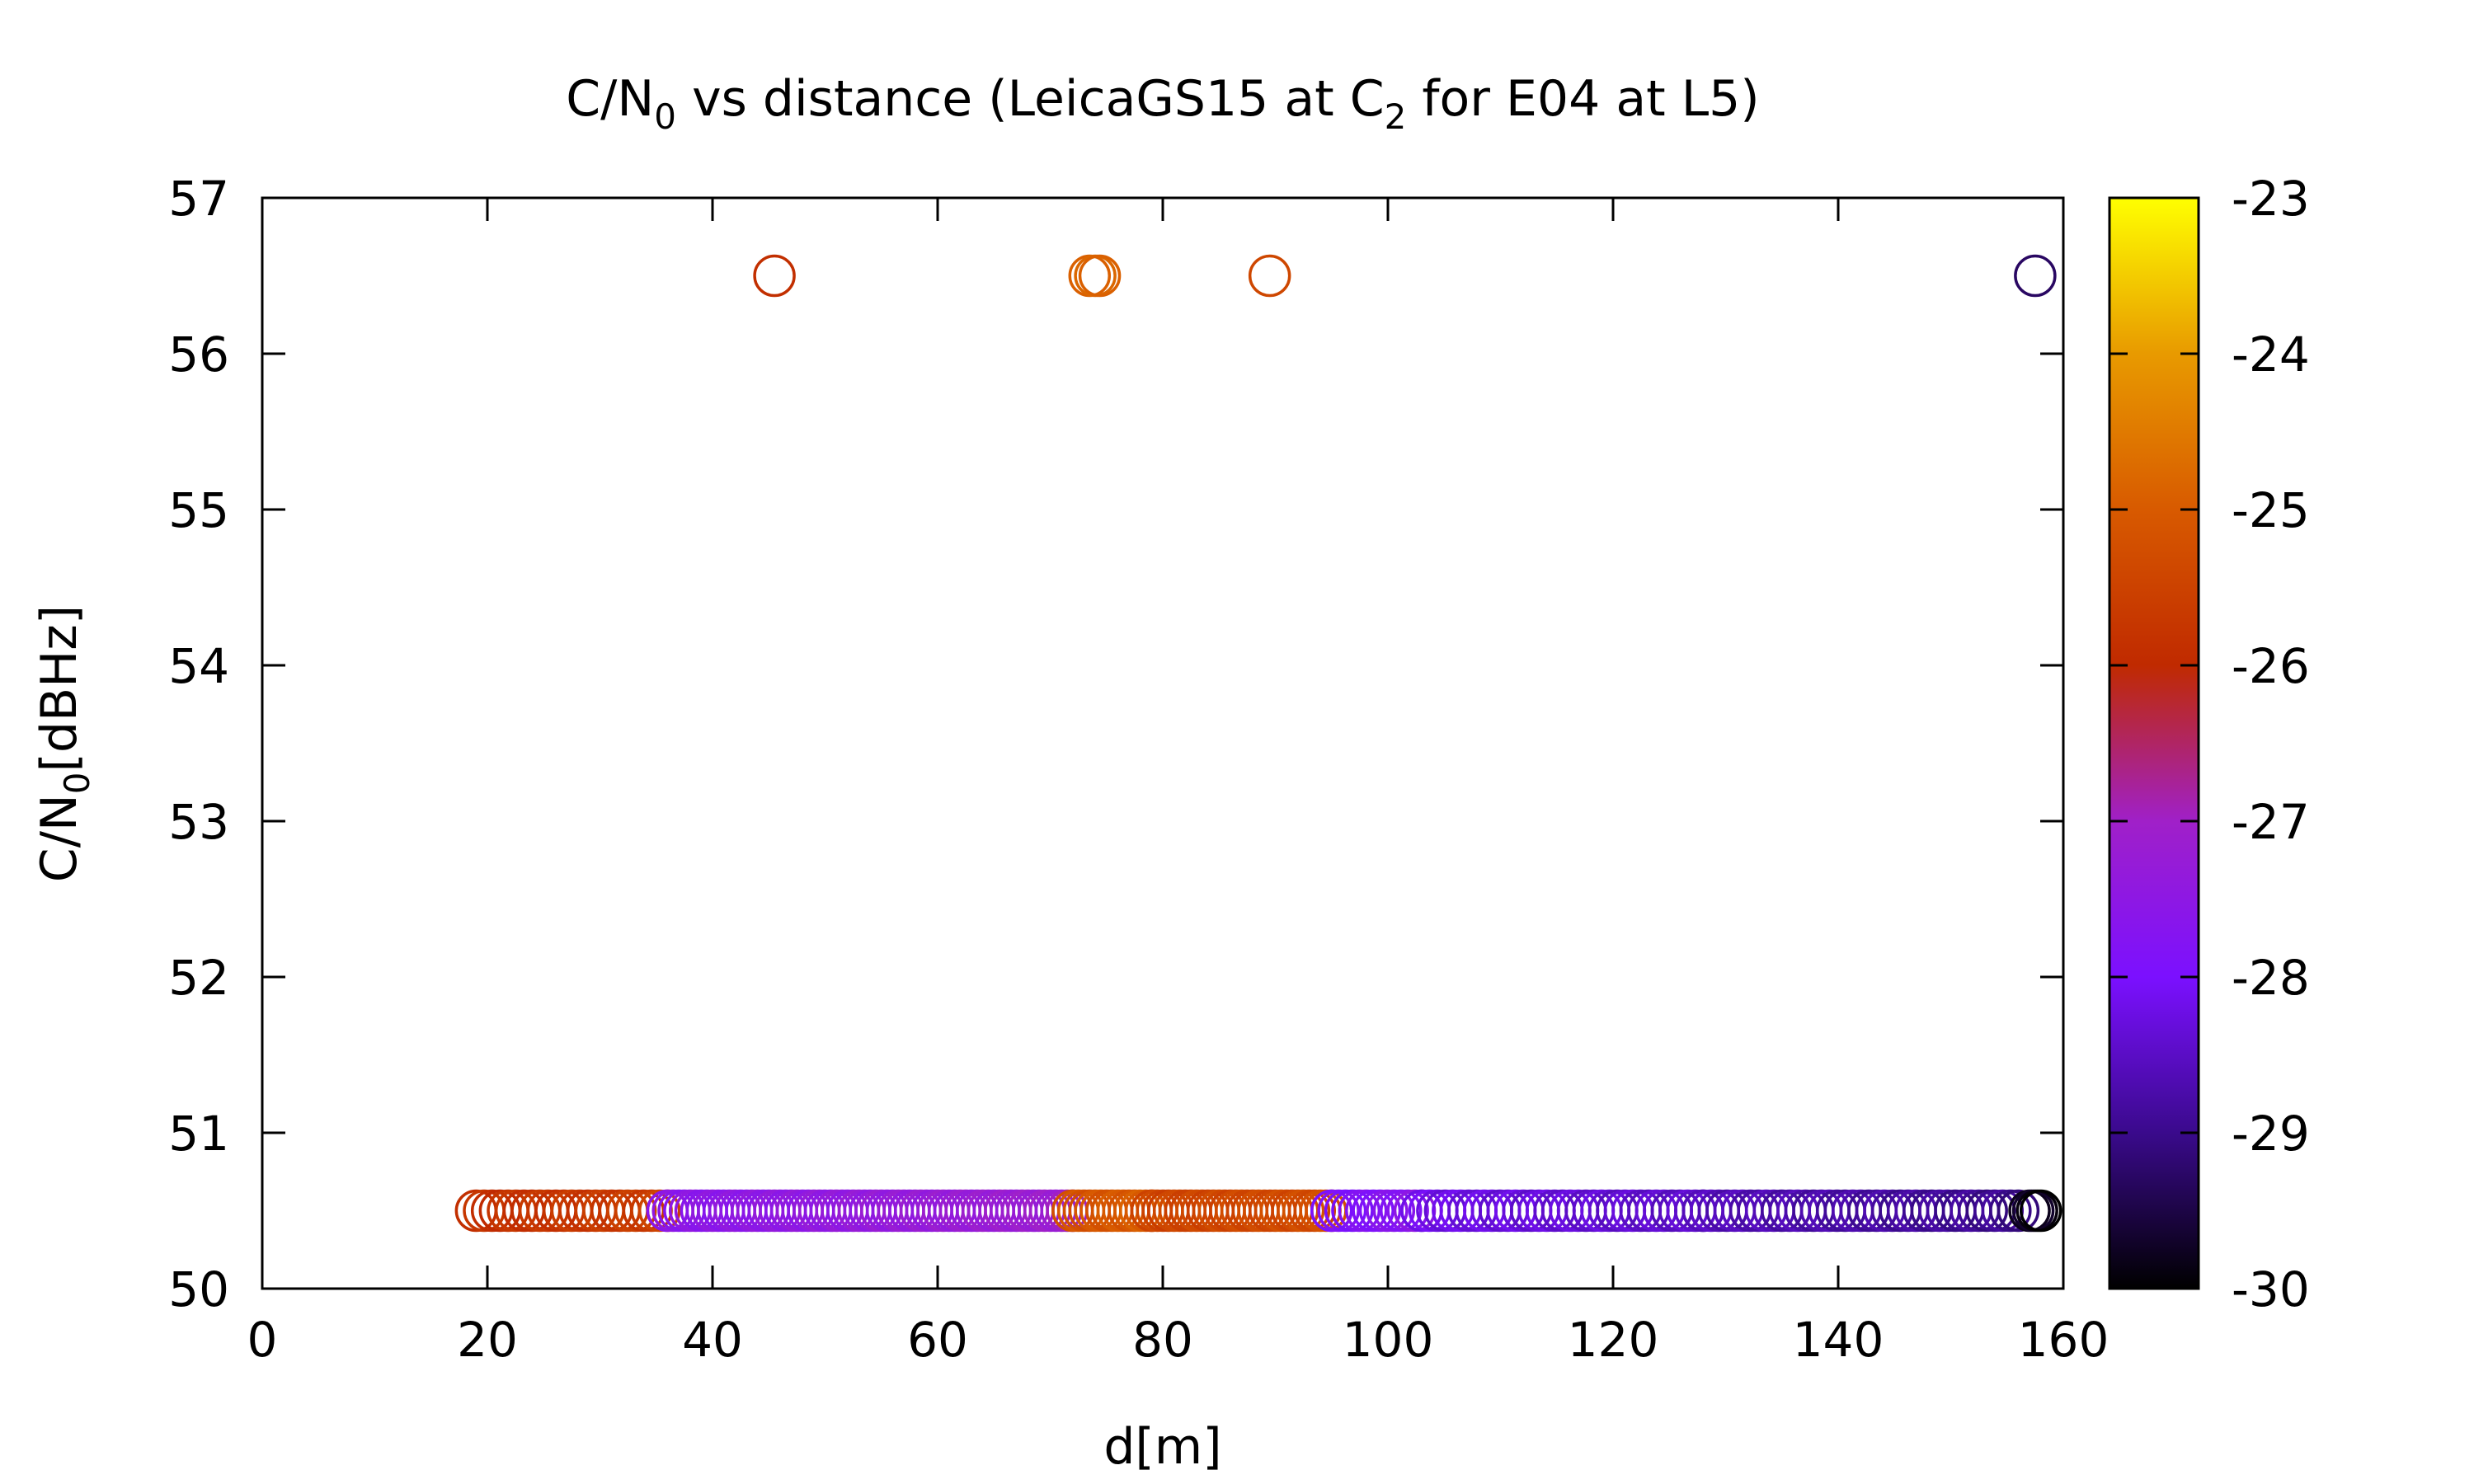 The width and height of the screenshot is (2474, 1484). I want to click on colorbar-tick-label: -30, so click(2271, 1289).